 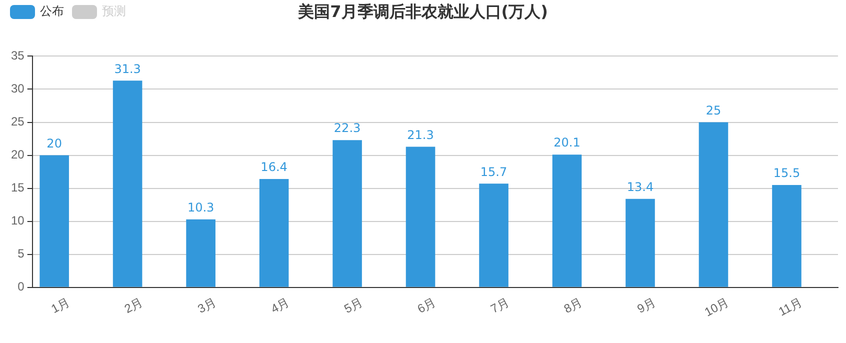 What do you see at coordinates (17, 187) in the screenshot?
I see `y-tick-label: 15` at bounding box center [17, 187].